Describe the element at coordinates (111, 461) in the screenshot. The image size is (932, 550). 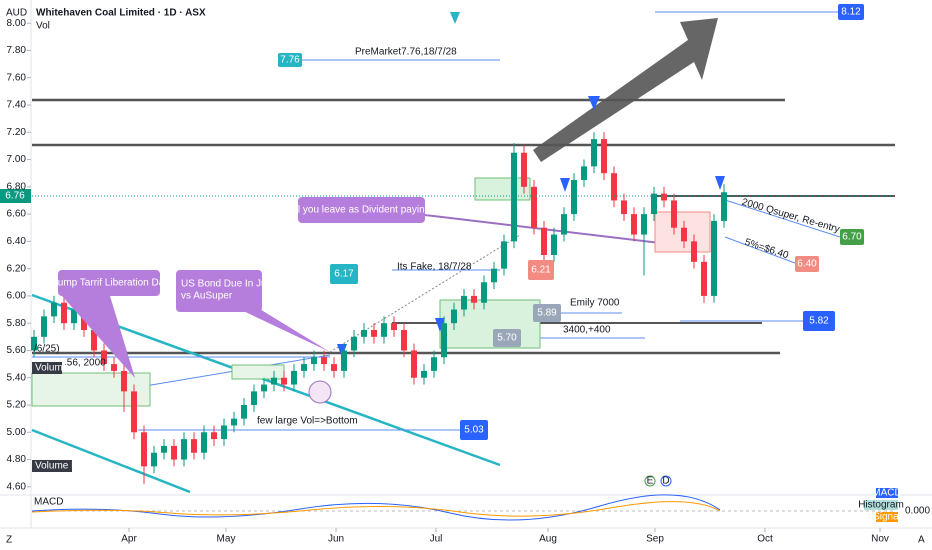
I see `trend-line` at that location.